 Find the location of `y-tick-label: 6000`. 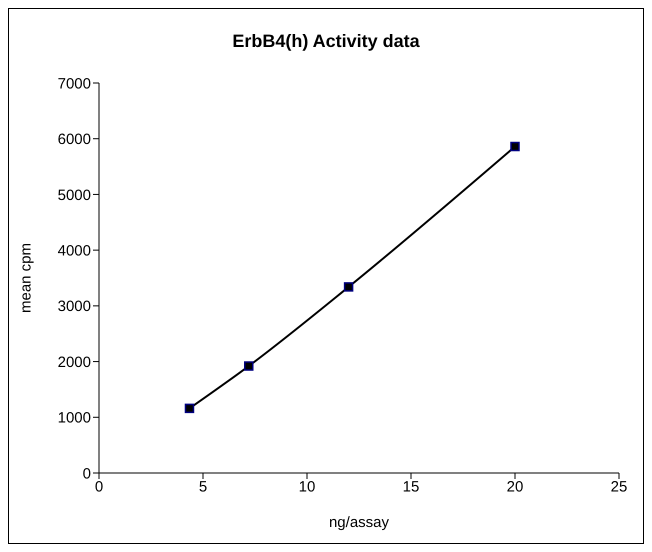

y-tick-label: 6000 is located at coordinates (74, 139).